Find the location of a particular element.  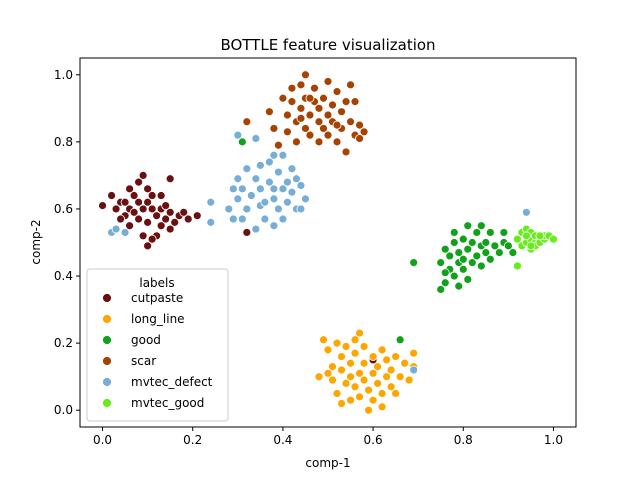

legend-label: mvtec_defect is located at coordinates (172, 382).